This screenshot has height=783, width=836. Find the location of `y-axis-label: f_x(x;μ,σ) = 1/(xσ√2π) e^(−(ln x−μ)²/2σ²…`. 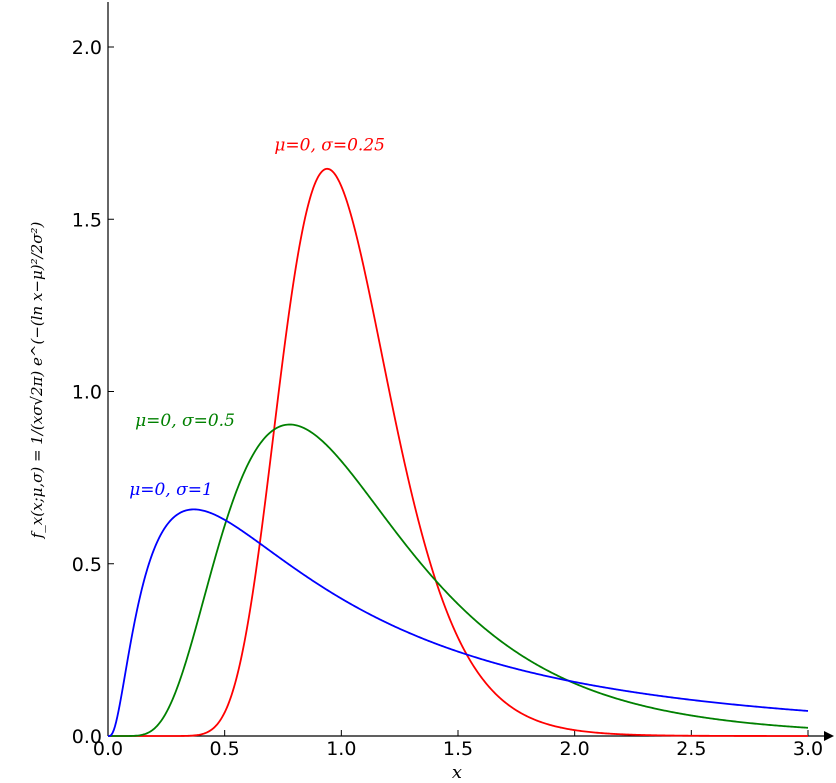

y-axis-label: f_x(x;μ,σ) = 1/(xσ√2π) e^(−(ln x−μ)²/2σ²… is located at coordinates (37, 381).